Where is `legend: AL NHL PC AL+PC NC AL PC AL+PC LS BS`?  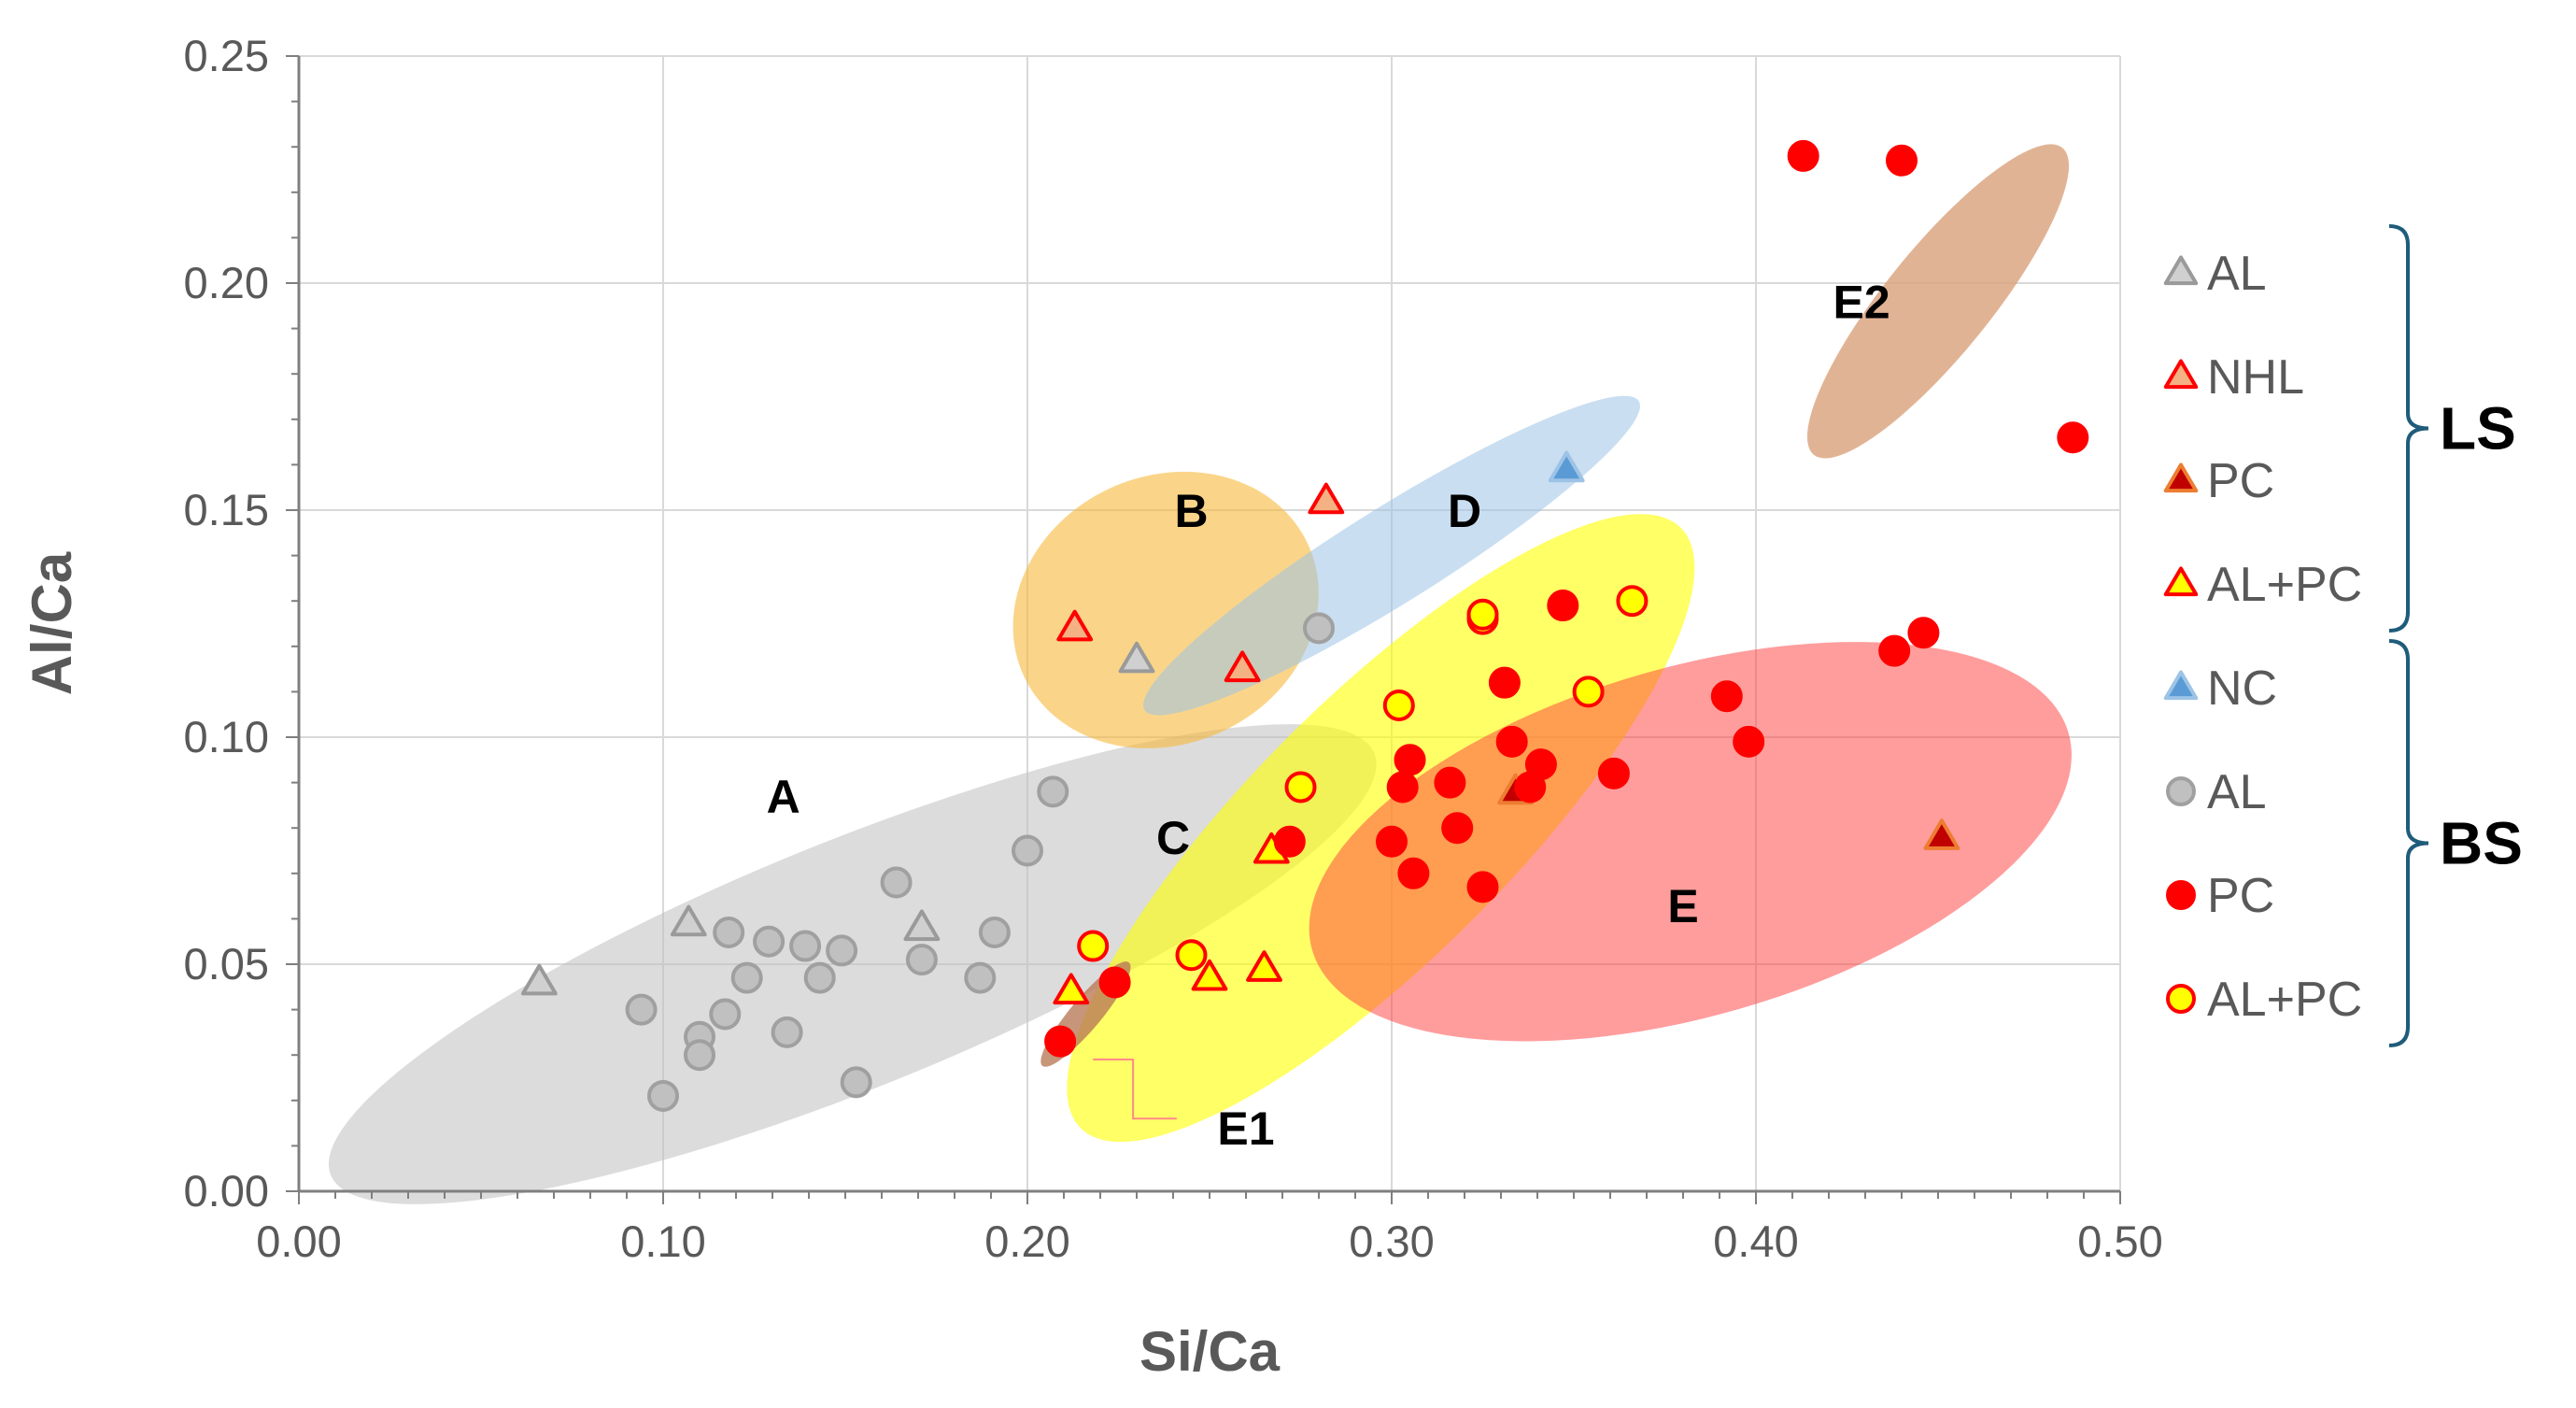
legend: AL NHL PC AL+PC NC AL PC AL+PC LS BS is located at coordinates (2343, 635).